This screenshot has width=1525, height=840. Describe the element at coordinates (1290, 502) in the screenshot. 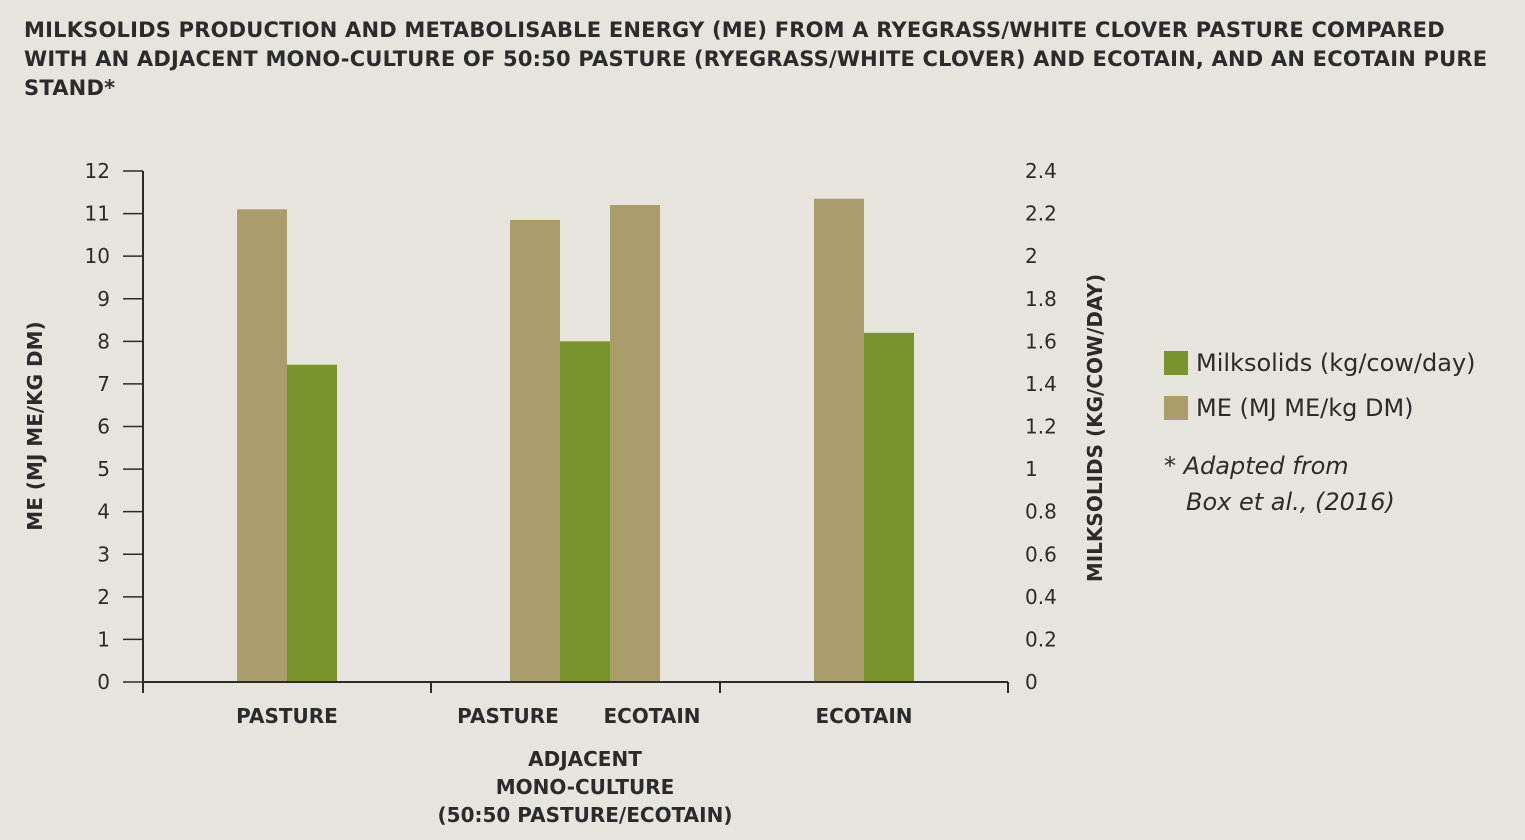

I see `source-note-line2: Box et al., (2016)` at that location.